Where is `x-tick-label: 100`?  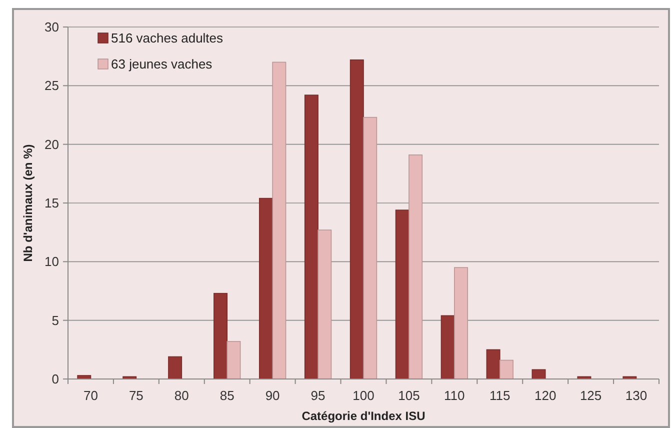 x-tick-label: 100 is located at coordinates (363, 395).